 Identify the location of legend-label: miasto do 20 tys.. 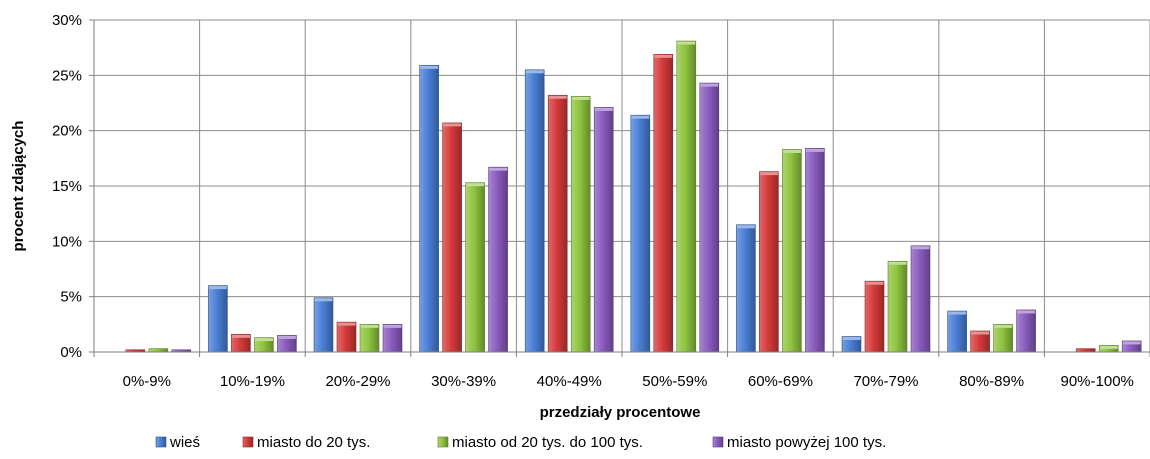
(313, 442).